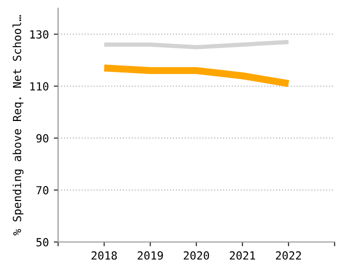 The height and width of the screenshot is (275, 350). Describe the element at coordinates (42, 138) in the screenshot. I see `y-tick-label: 90` at that location.